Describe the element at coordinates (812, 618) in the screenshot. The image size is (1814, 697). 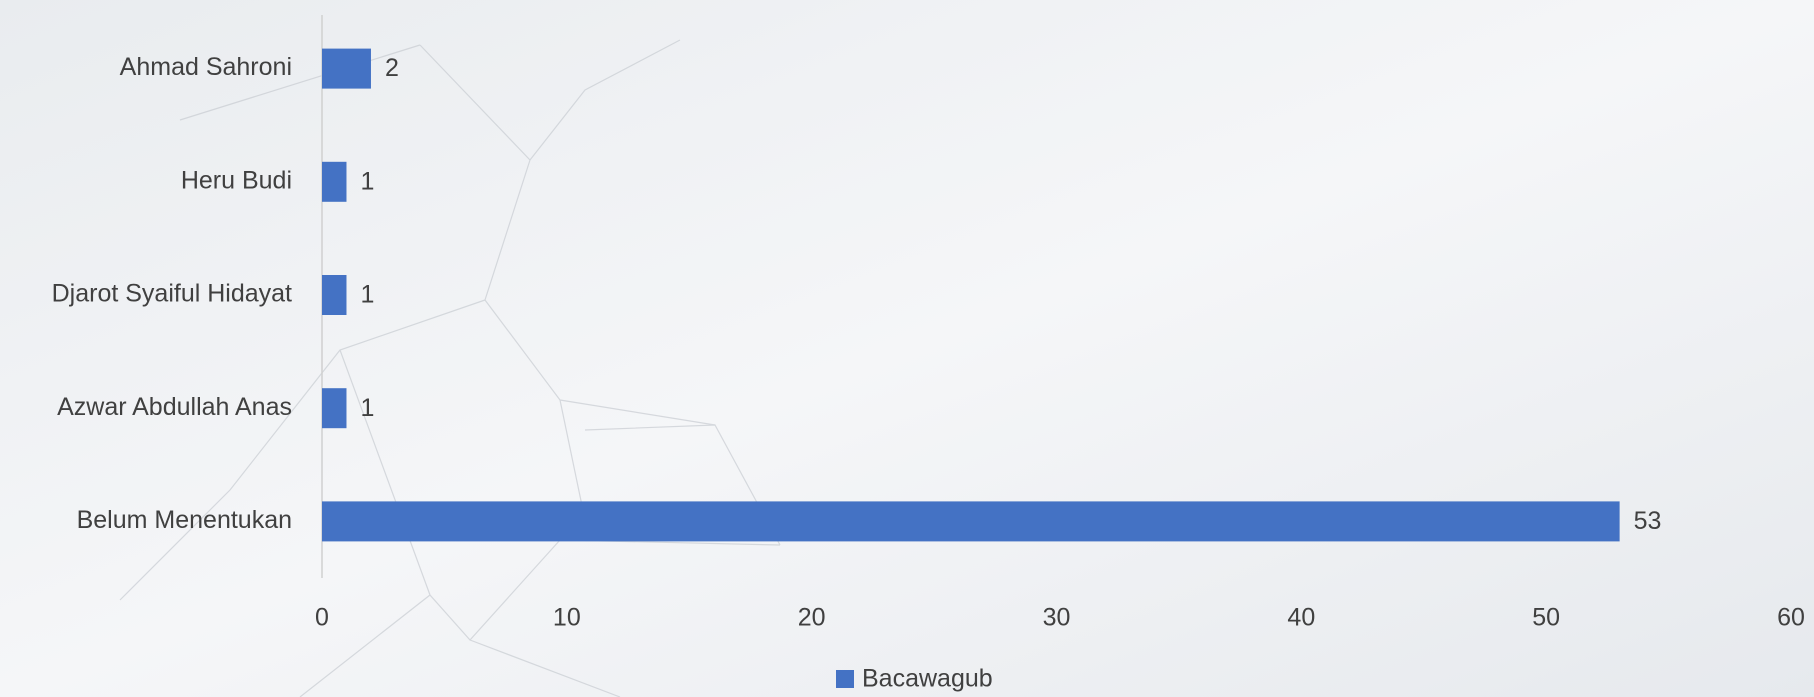
I see `x-tick-label: 20` at that location.